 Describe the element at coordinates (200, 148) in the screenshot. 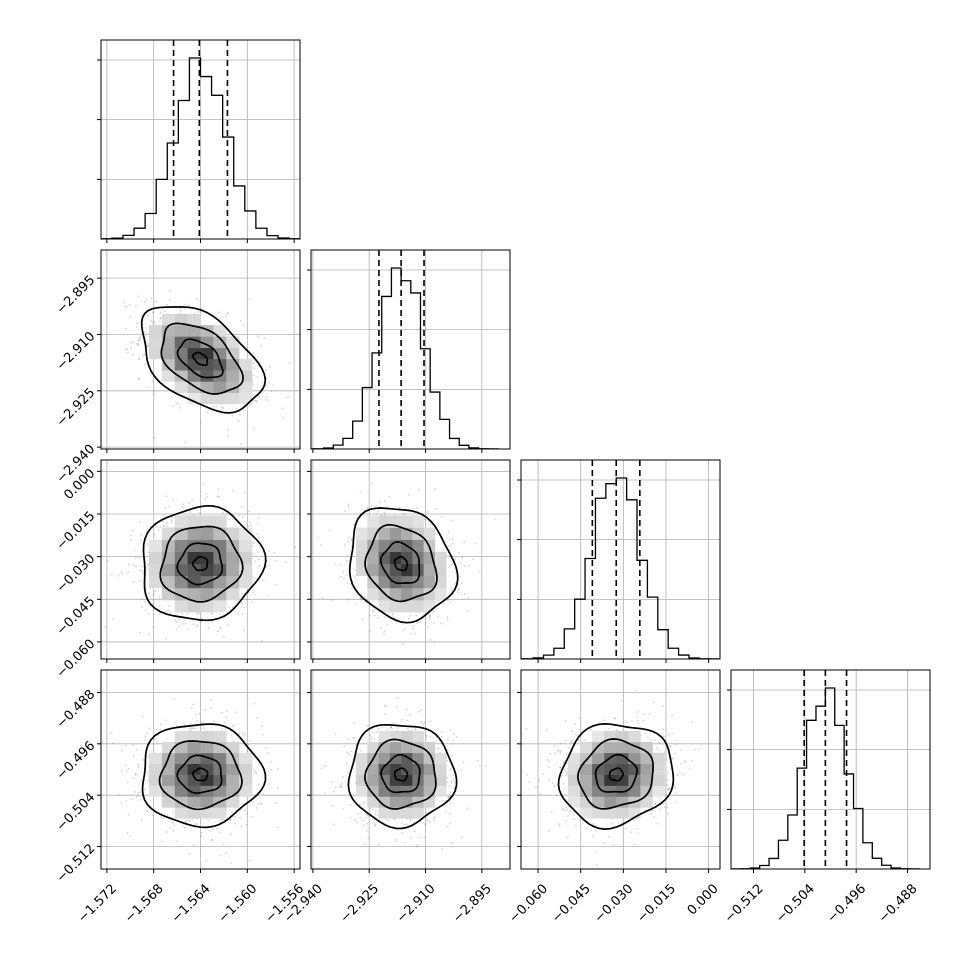

I see `histogram-step` at that location.